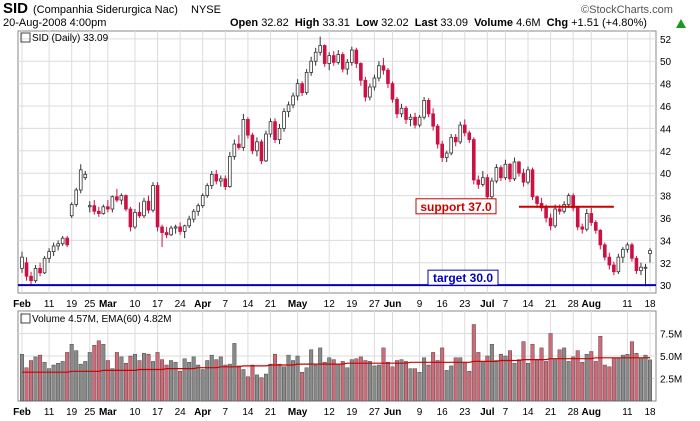  I want to click on price-y-tick-label: 44, so click(666, 129).